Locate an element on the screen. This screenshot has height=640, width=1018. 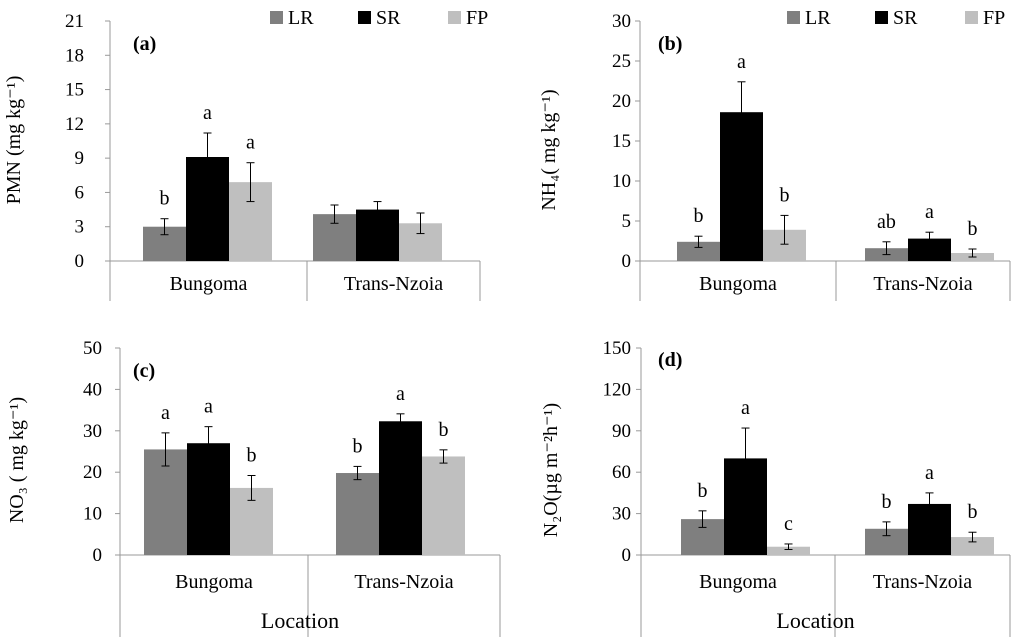
y-tick-label: 12 is located at coordinates (74, 124).